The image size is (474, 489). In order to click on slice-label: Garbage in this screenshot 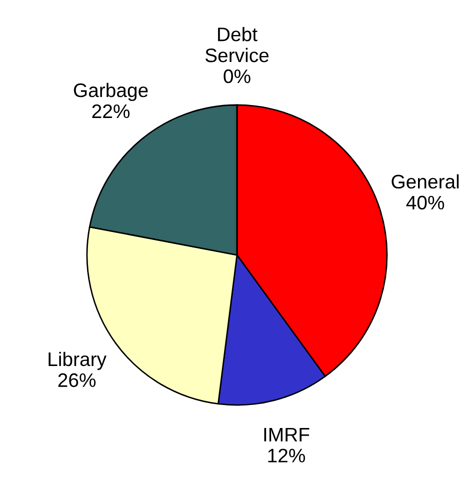, I will do `click(111, 92)`.